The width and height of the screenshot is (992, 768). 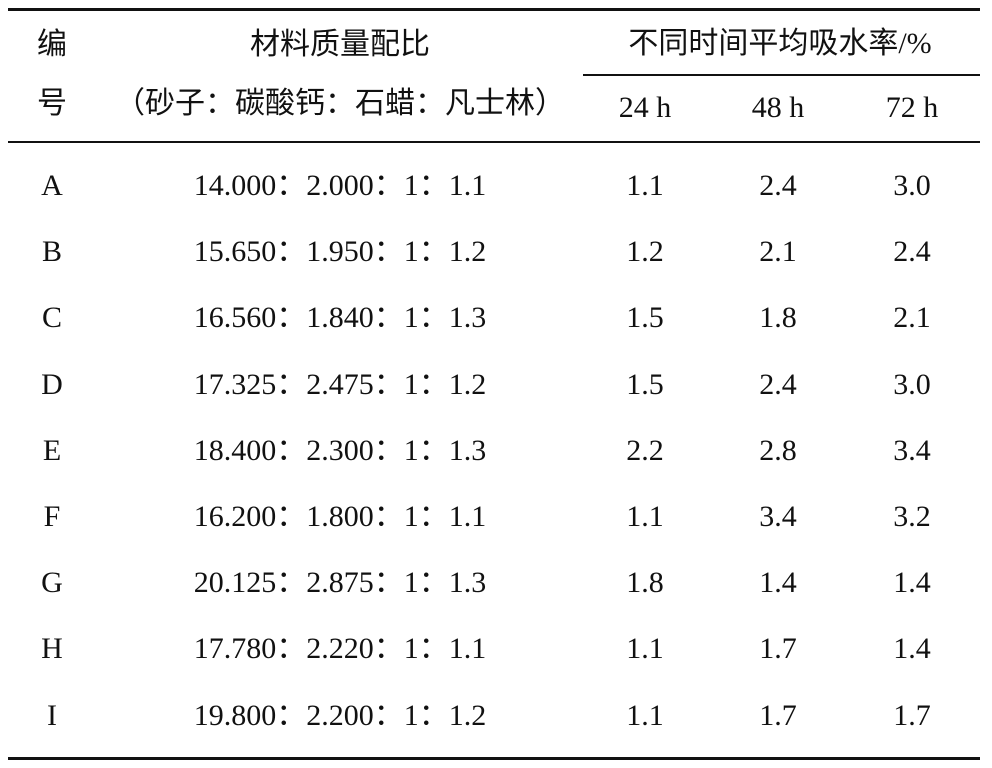 I want to click on table-cell: E, so click(x=52, y=450).